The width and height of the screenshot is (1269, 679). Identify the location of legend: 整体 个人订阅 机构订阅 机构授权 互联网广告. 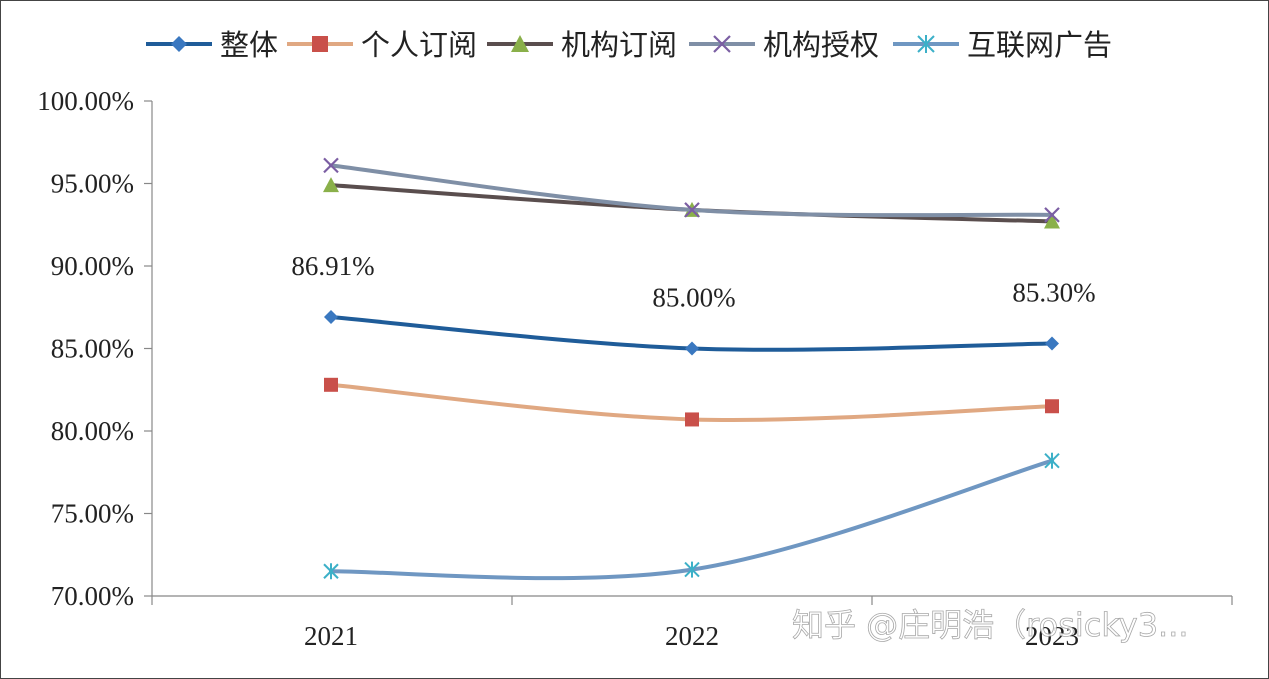
(629, 45).